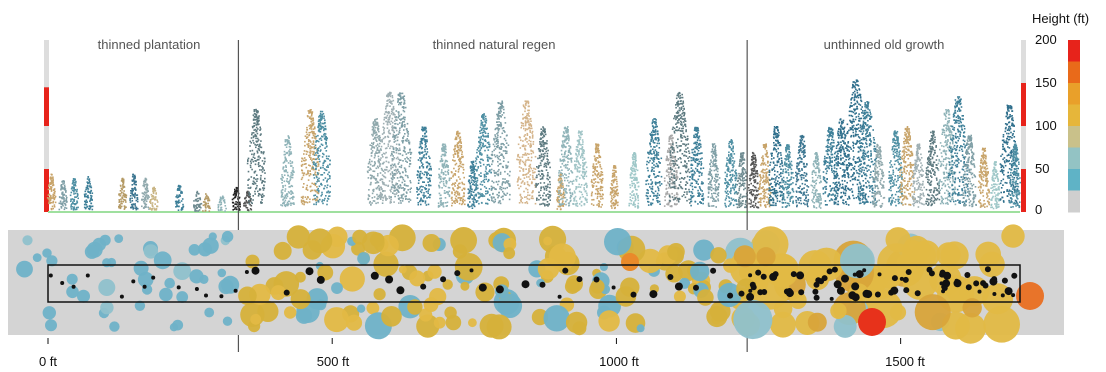 The image size is (1106, 372). Describe the element at coordinates (1023, 190) in the screenshot. I see `right-scale-red-segment` at that location.